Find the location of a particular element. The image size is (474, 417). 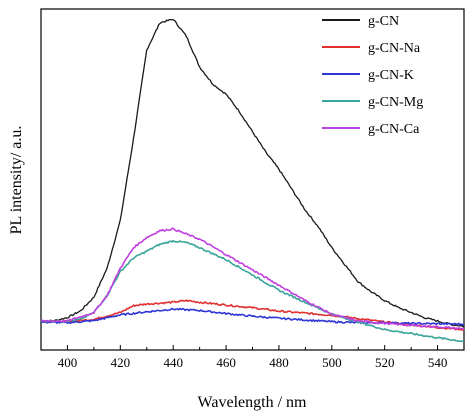

legend-label: g-CN-Ca is located at coordinates (394, 129).